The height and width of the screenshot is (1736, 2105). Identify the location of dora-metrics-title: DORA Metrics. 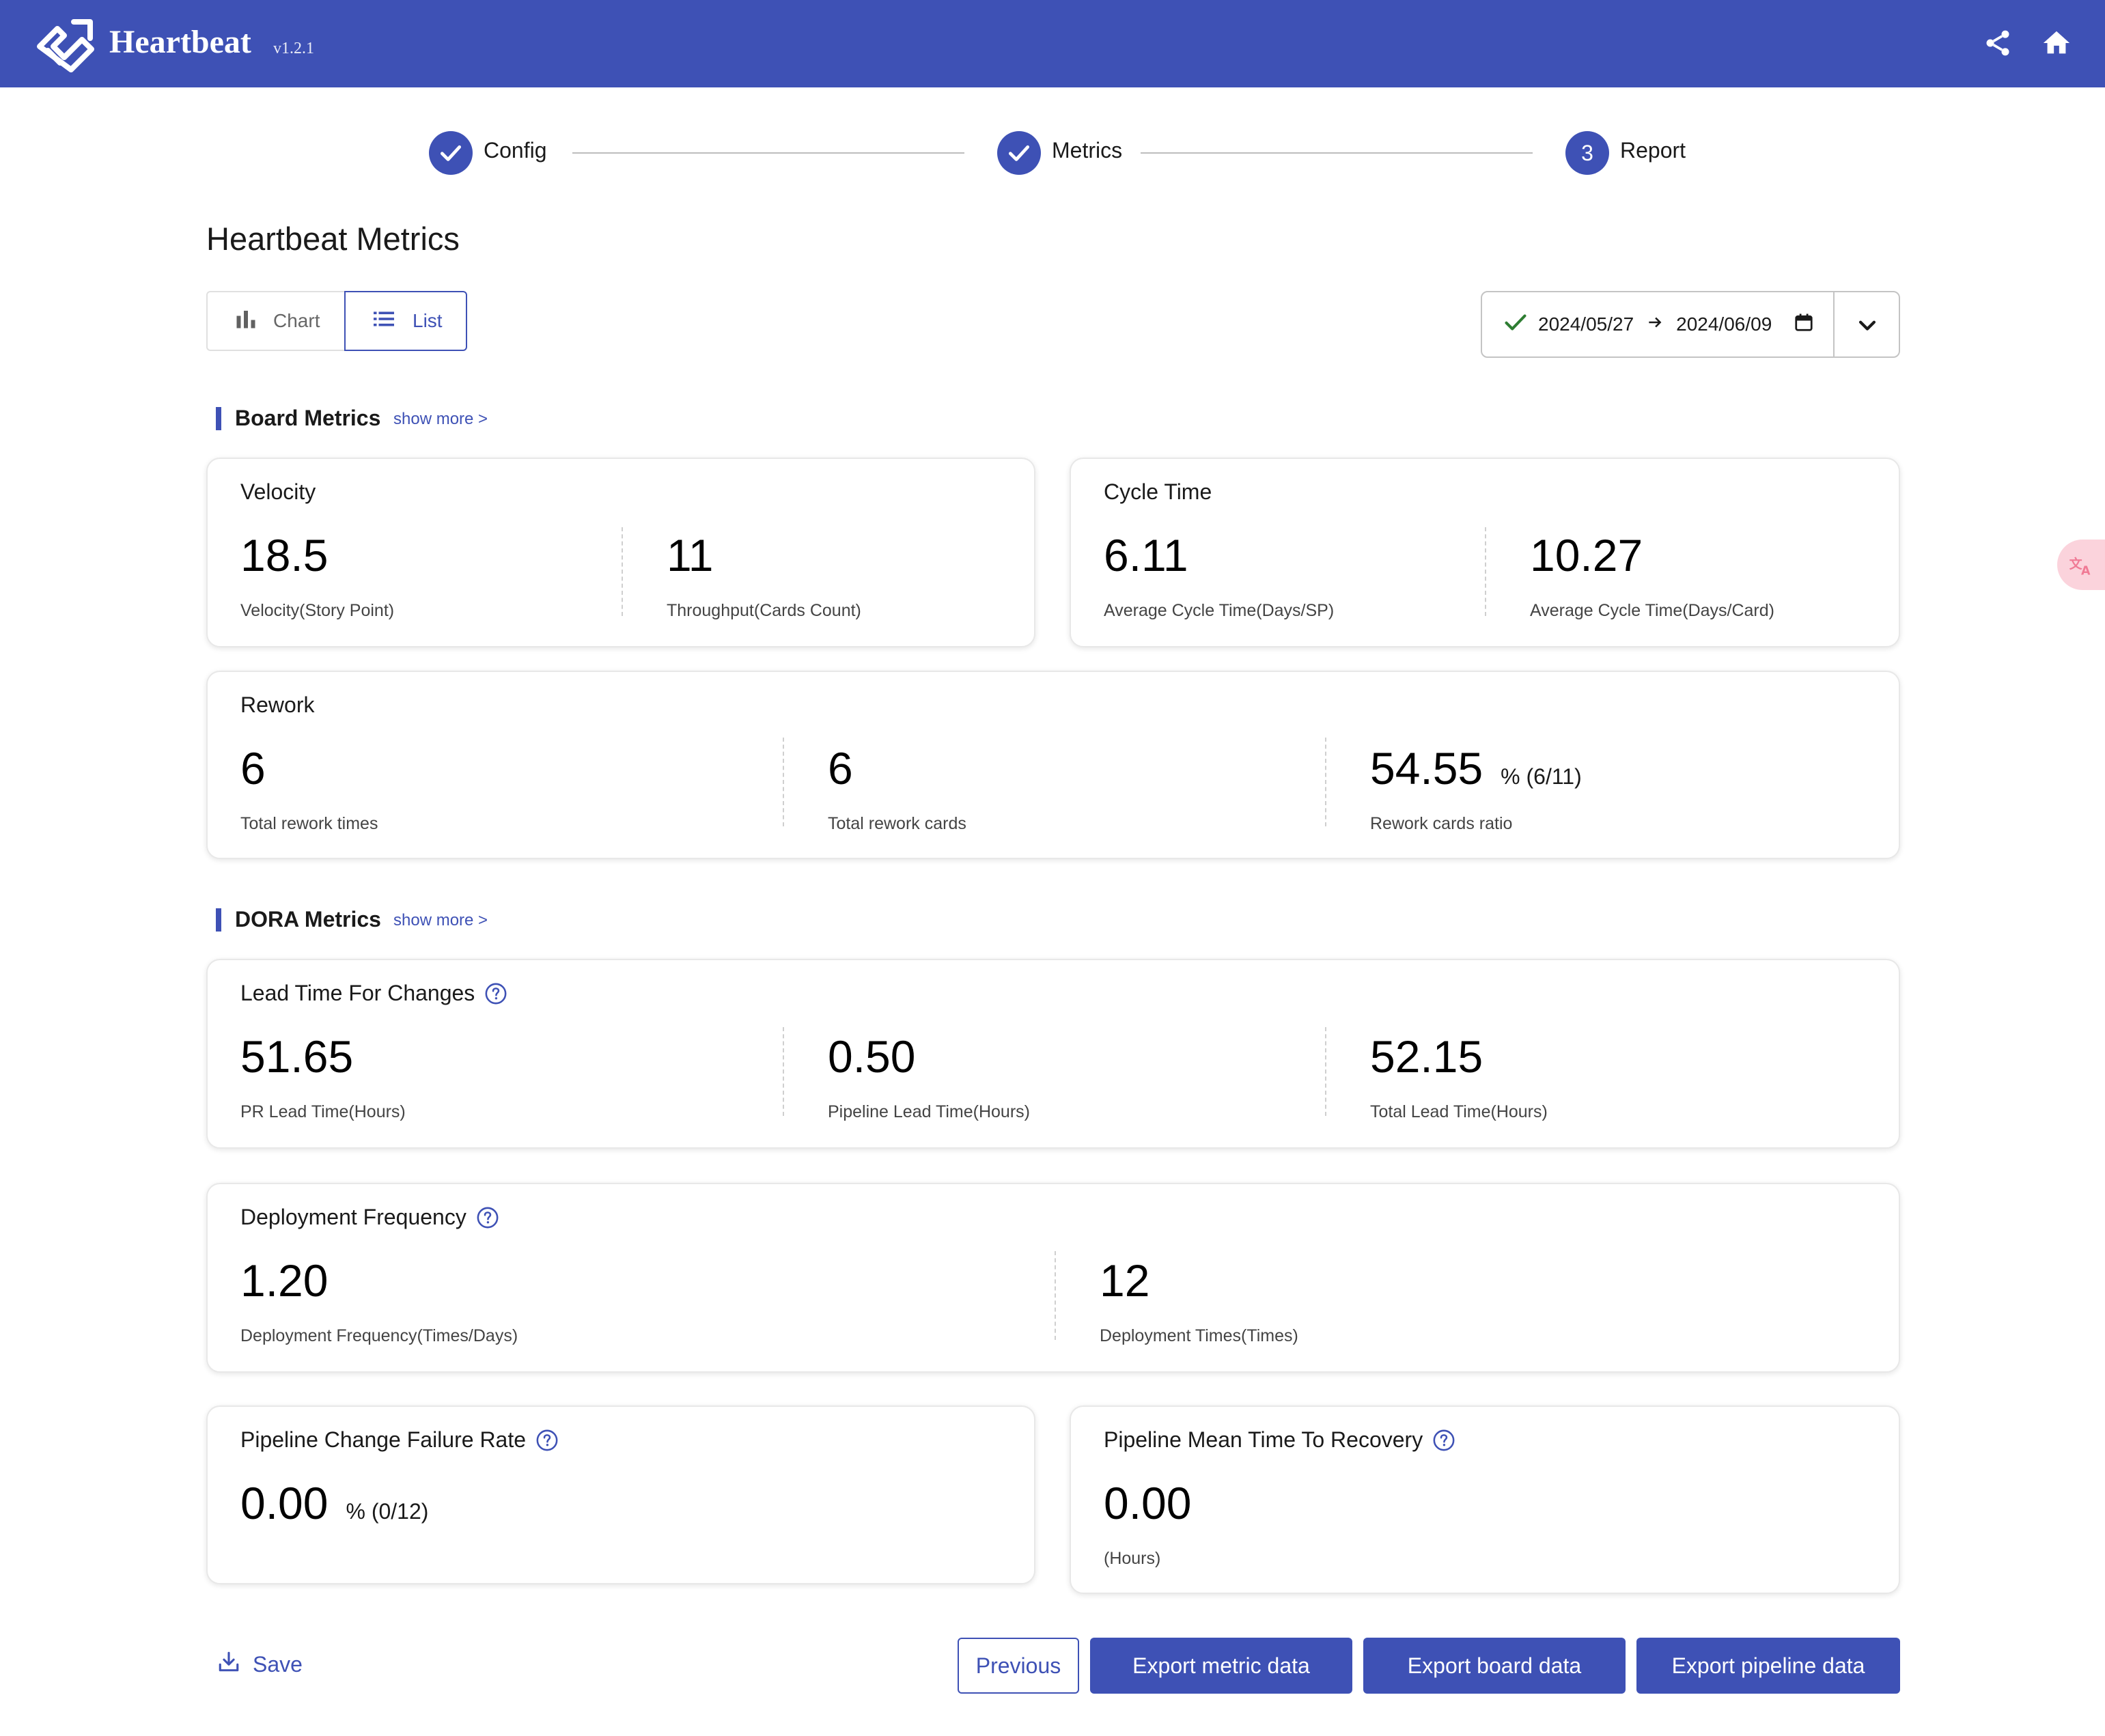
(308, 919).